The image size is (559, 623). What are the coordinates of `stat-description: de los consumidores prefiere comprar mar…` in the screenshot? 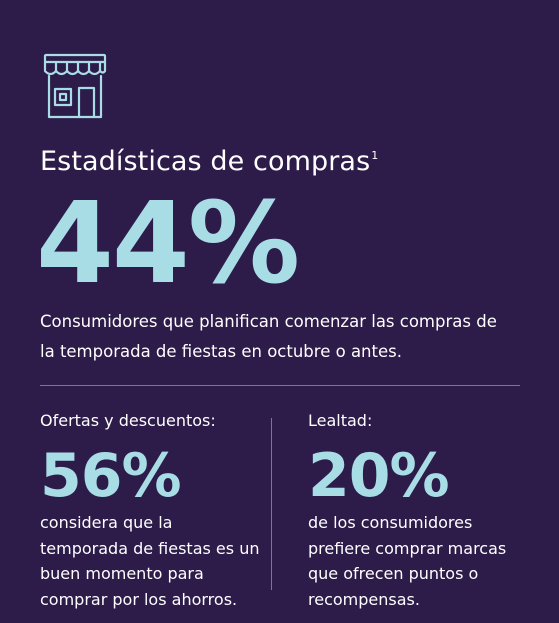 It's located at (407, 561).